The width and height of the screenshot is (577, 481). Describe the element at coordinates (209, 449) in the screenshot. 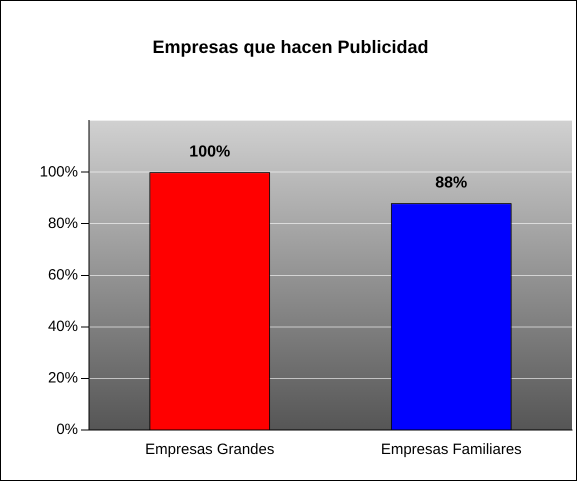

I see `x-tick-label: Empresas Grandes` at that location.